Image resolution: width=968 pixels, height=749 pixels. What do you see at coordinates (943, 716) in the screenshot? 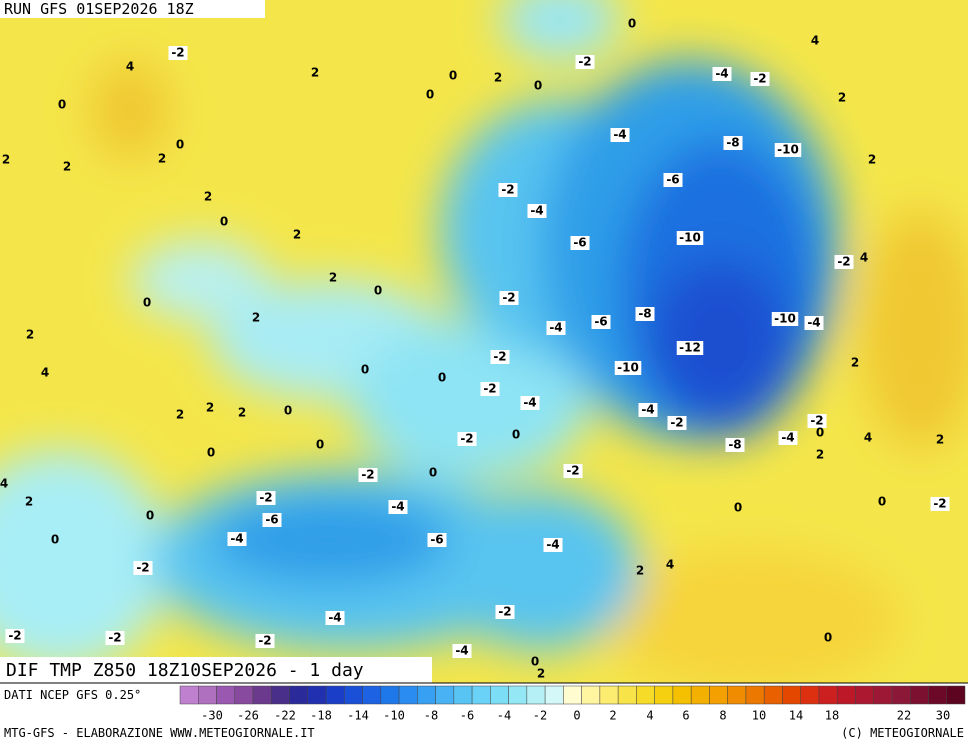
I see `colorbar-label: 30` at bounding box center [943, 716].